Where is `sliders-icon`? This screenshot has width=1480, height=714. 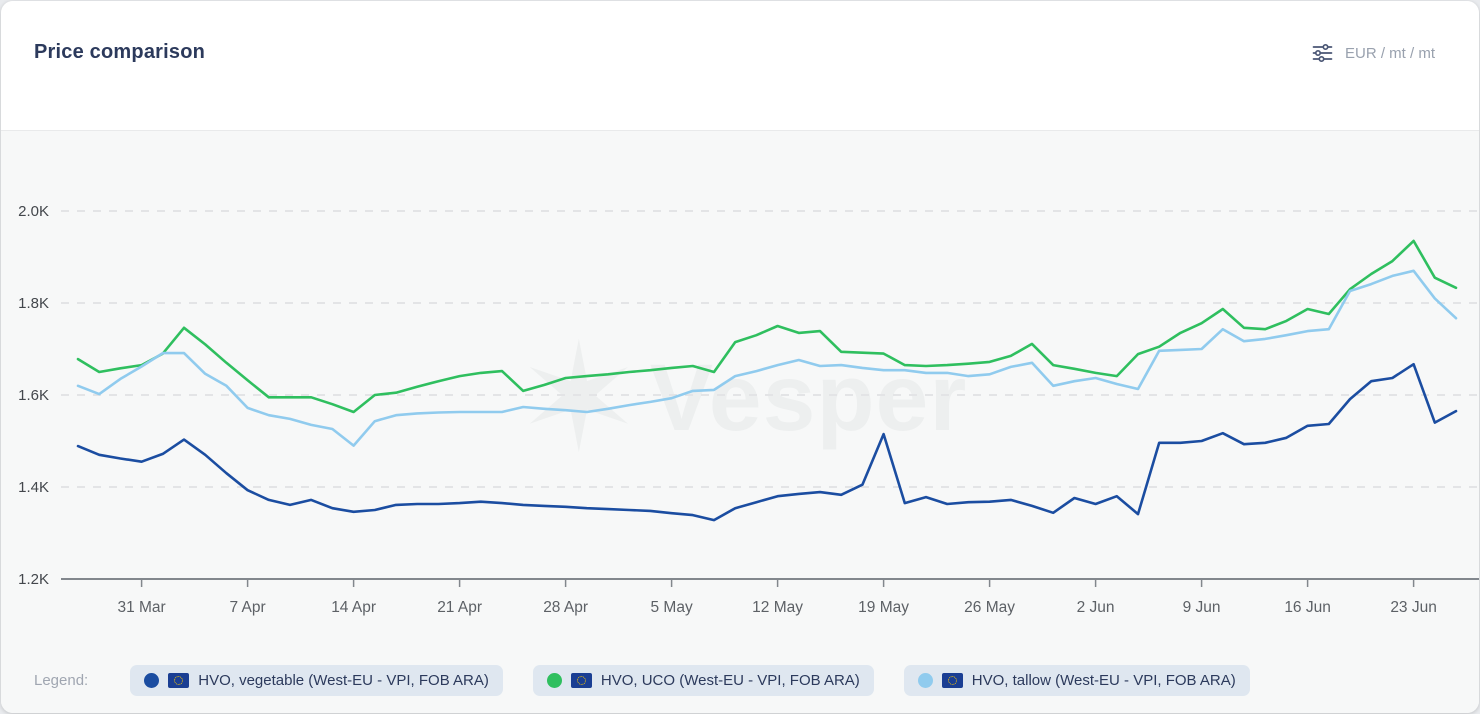 sliders-icon is located at coordinates (1322, 53).